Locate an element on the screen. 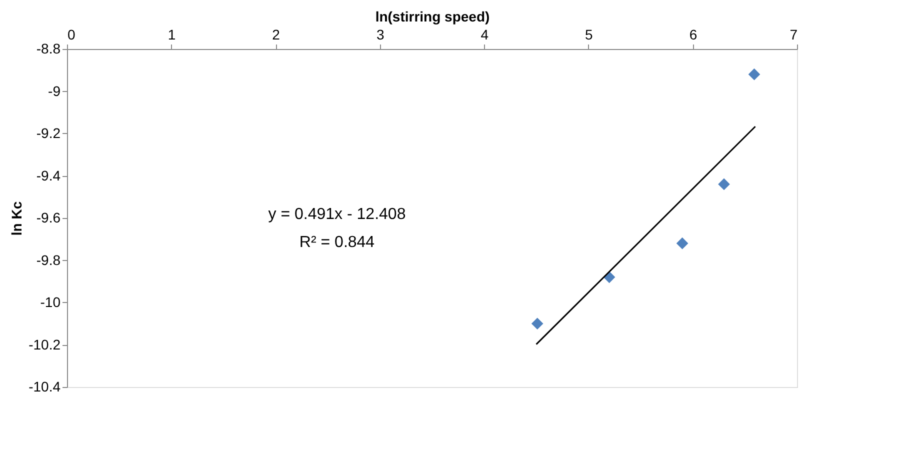  x-axis-title: ln(stirring speed) is located at coordinates (432, 16).